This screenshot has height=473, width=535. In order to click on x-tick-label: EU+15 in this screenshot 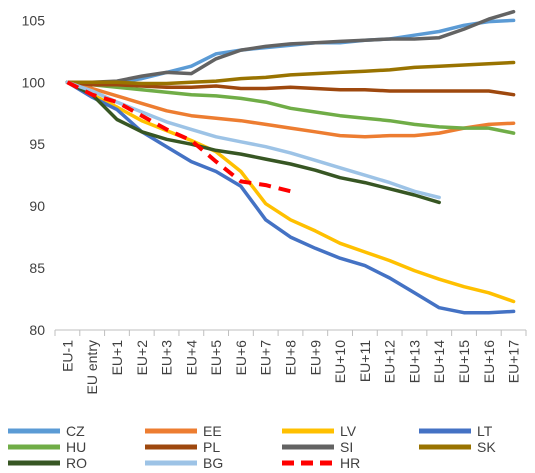, I will do `click(464, 361)`.